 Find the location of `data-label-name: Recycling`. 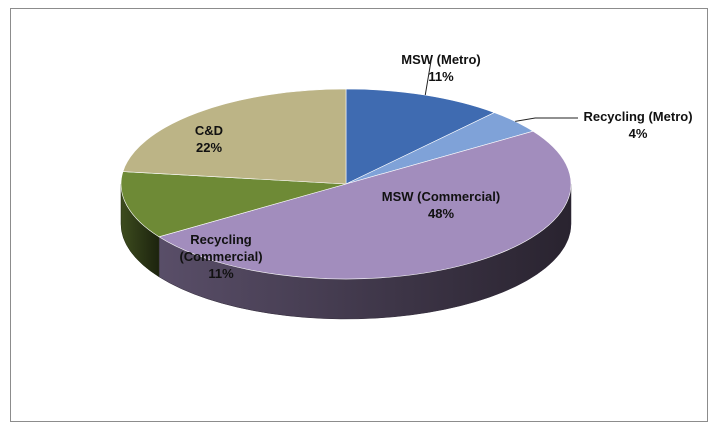

data-label-name: Recycling is located at coordinates (220, 239).